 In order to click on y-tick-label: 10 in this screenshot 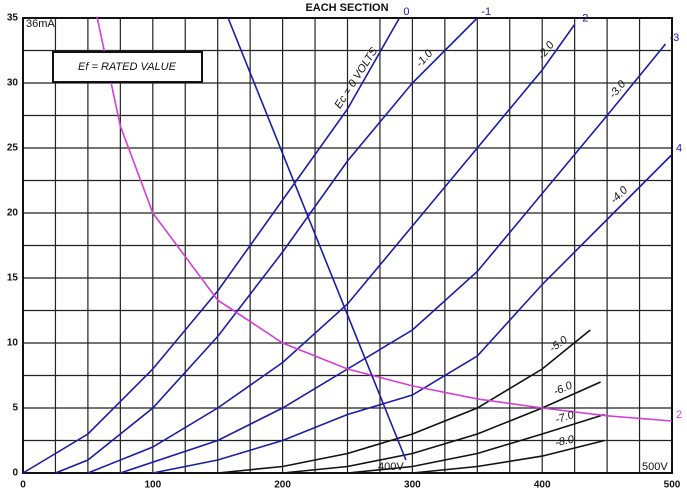, I will do `click(13, 343)`.